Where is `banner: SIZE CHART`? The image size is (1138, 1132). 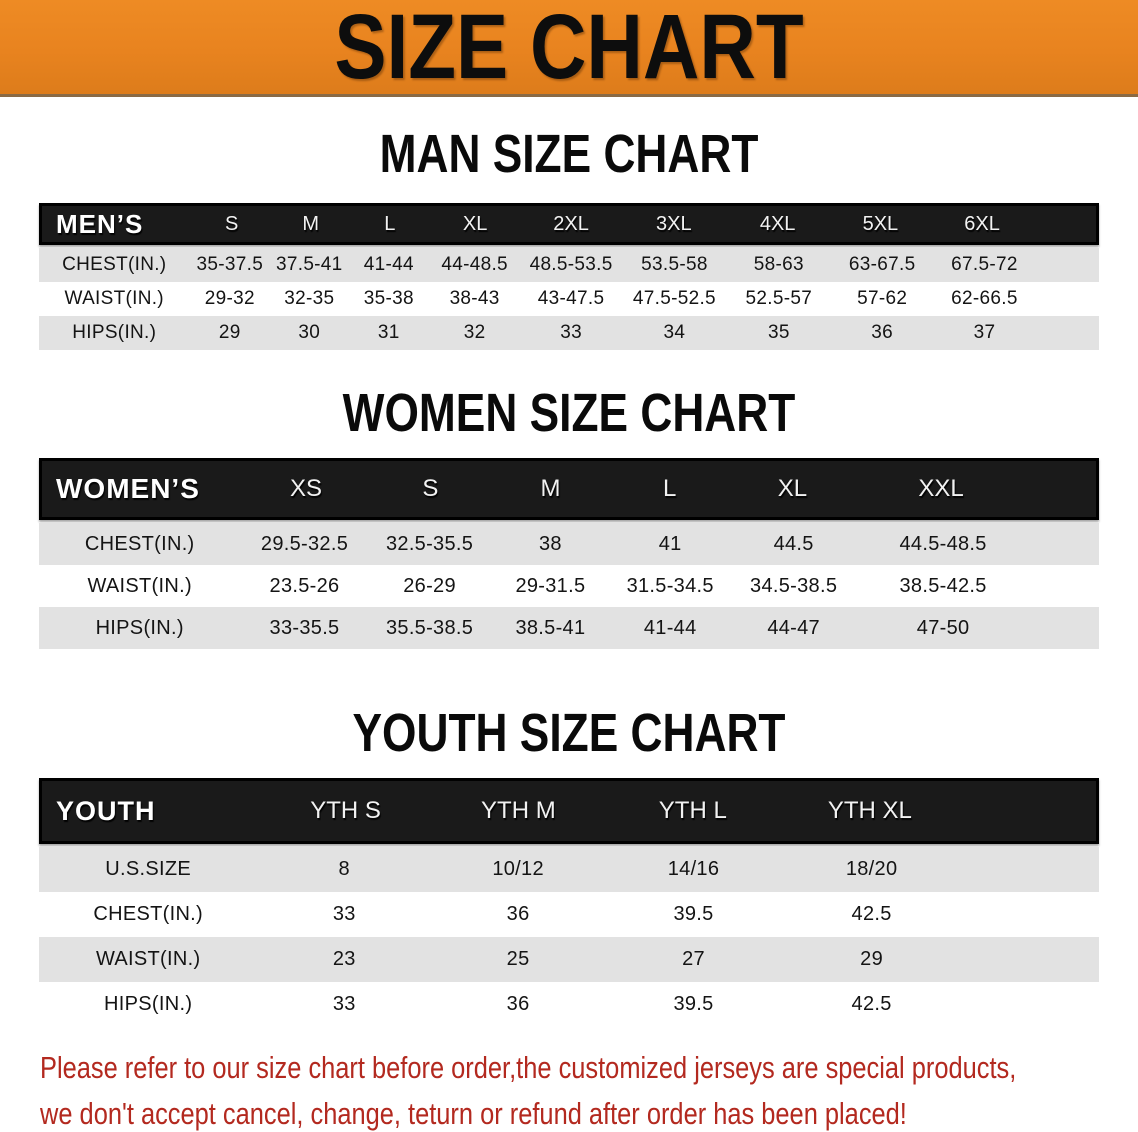
banner: SIZE CHART is located at coordinates (569, 48).